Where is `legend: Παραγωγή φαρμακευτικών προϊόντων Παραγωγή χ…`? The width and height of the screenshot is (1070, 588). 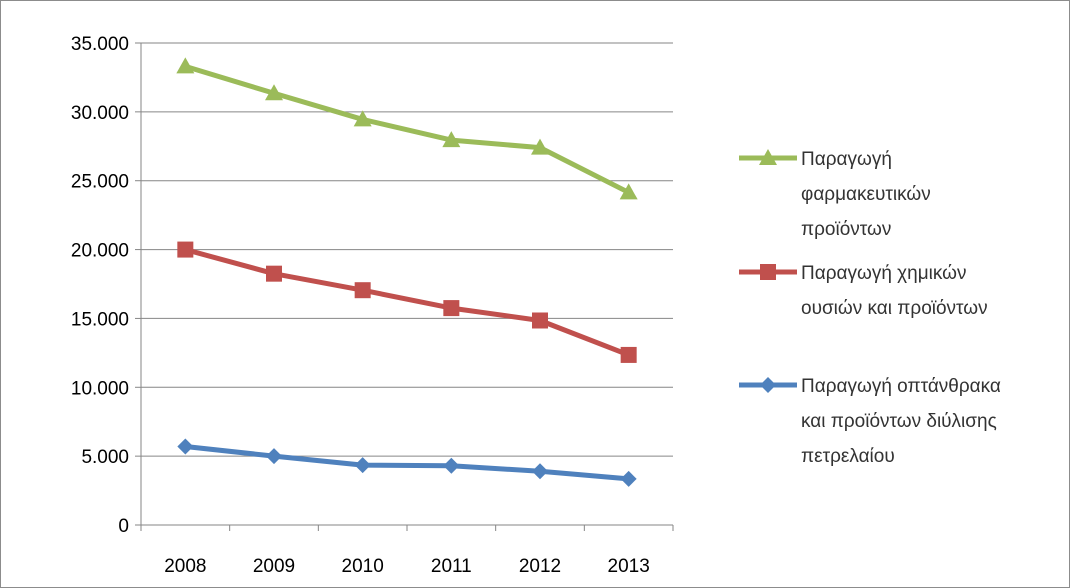
legend: Παραγωγή φαρμακευτικών προϊόντων Παραγωγή χ… is located at coordinates (870, 308).